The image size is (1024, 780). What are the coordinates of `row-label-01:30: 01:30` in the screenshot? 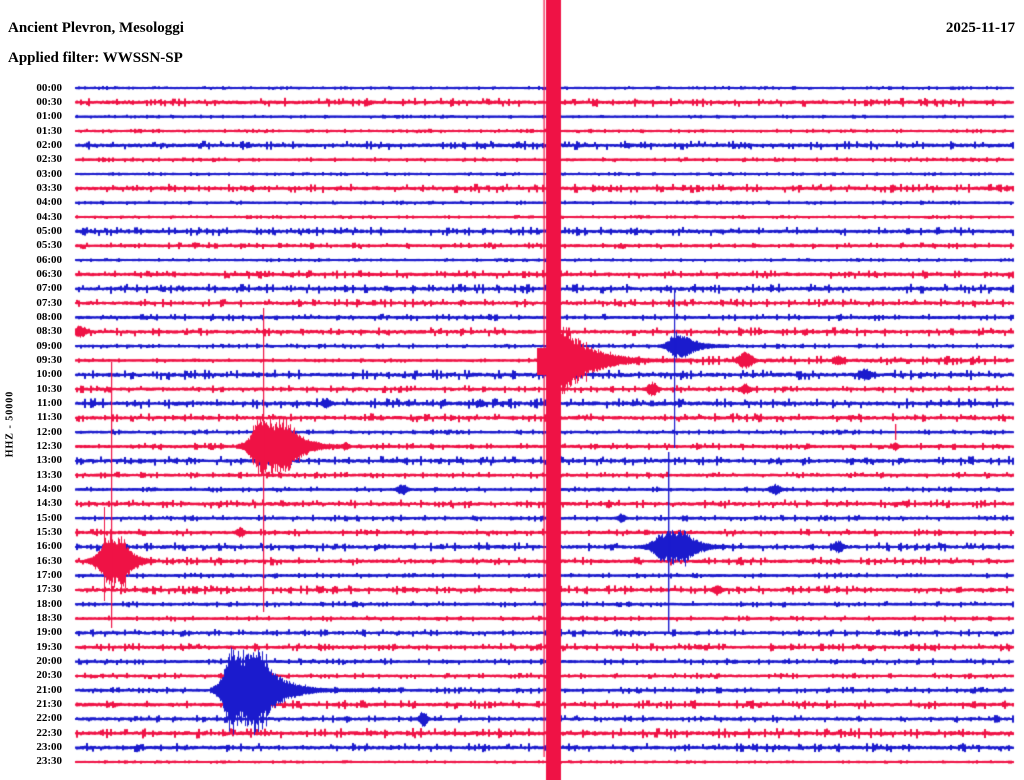 It's located at (49, 130).